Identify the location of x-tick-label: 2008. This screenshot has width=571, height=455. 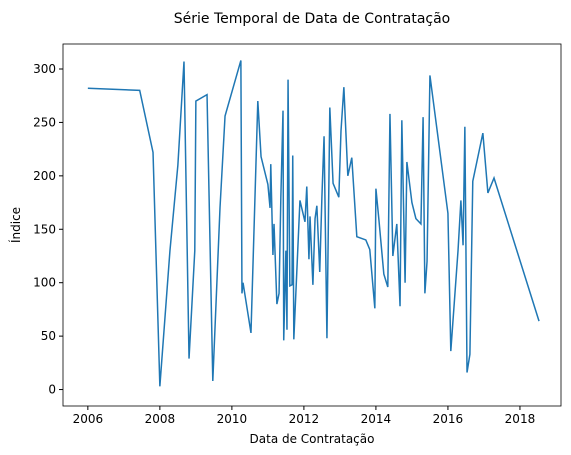
(160, 419).